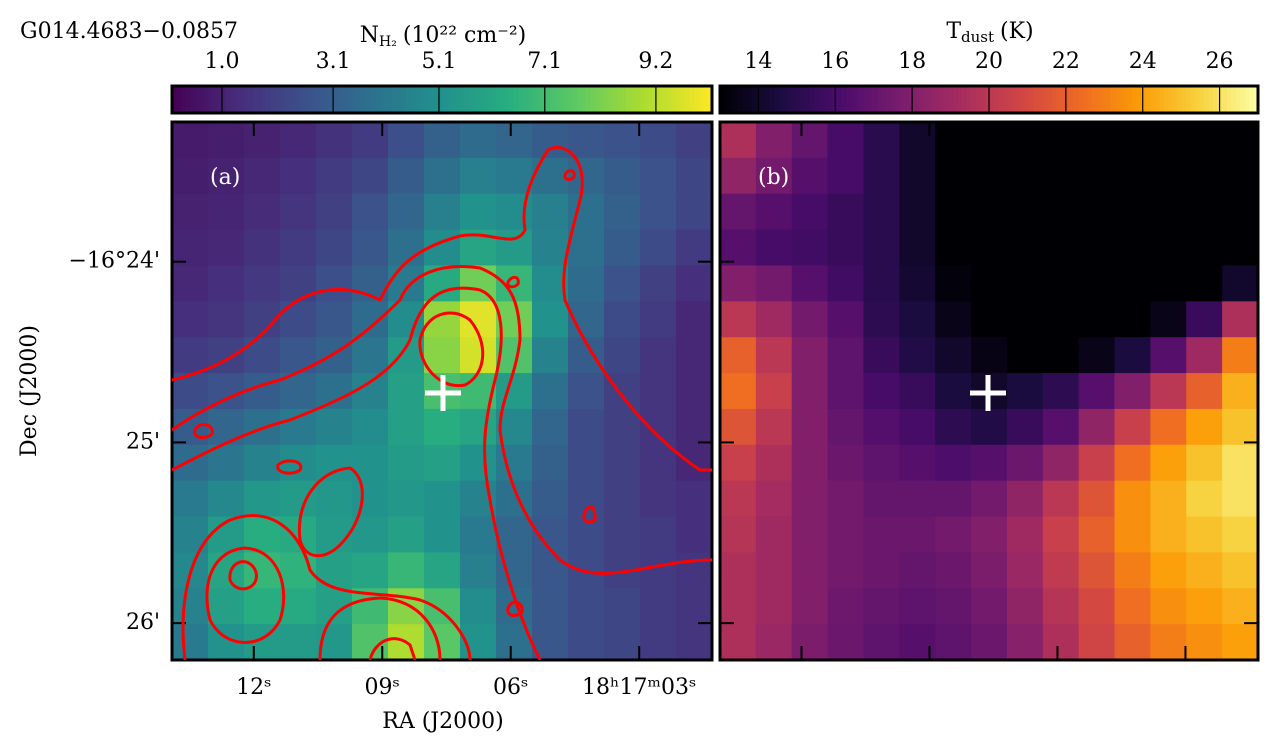 This screenshot has height=753, width=1274. Describe the element at coordinates (114, 261) in the screenshot. I see `y-tick-label: −16°24'` at that location.